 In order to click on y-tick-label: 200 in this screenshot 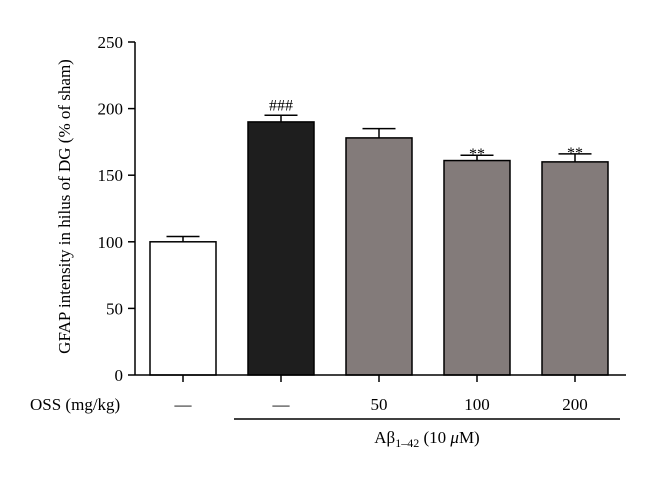, I will do `click(111, 109)`.